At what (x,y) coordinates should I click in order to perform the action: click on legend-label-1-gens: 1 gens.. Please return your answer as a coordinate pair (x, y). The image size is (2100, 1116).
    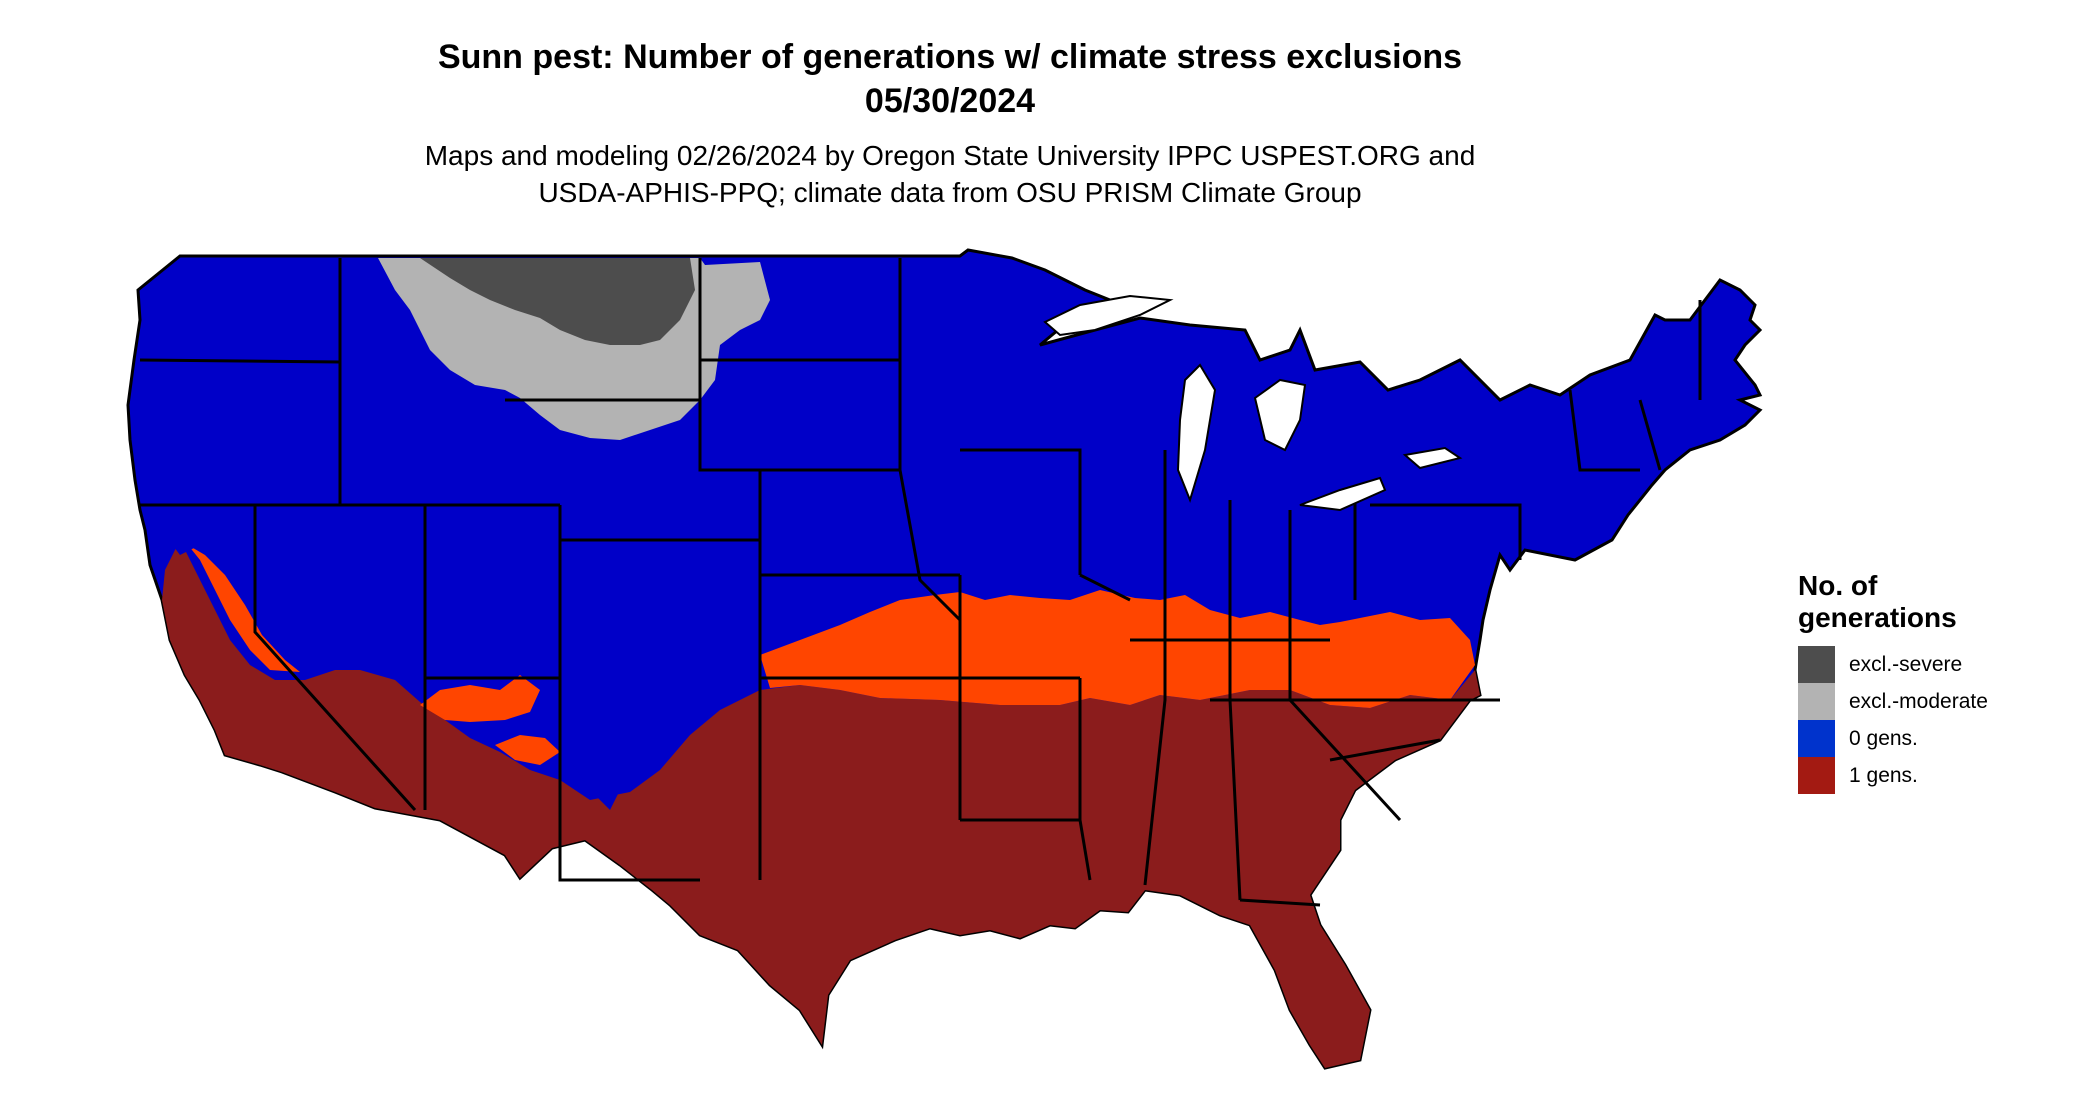
    Looking at the image, I should click on (1883, 775).